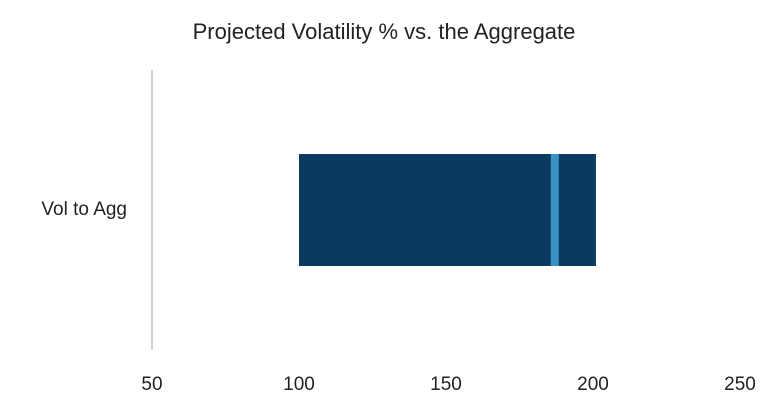 This screenshot has width=769, height=404. What do you see at coordinates (151, 384) in the screenshot?
I see `x-tick-label: 50` at bounding box center [151, 384].